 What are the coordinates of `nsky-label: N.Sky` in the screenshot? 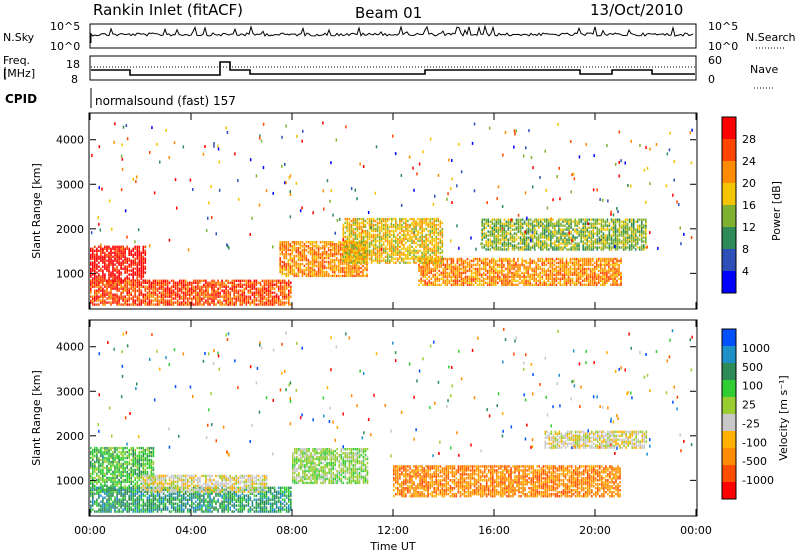 It's located at (19, 37).